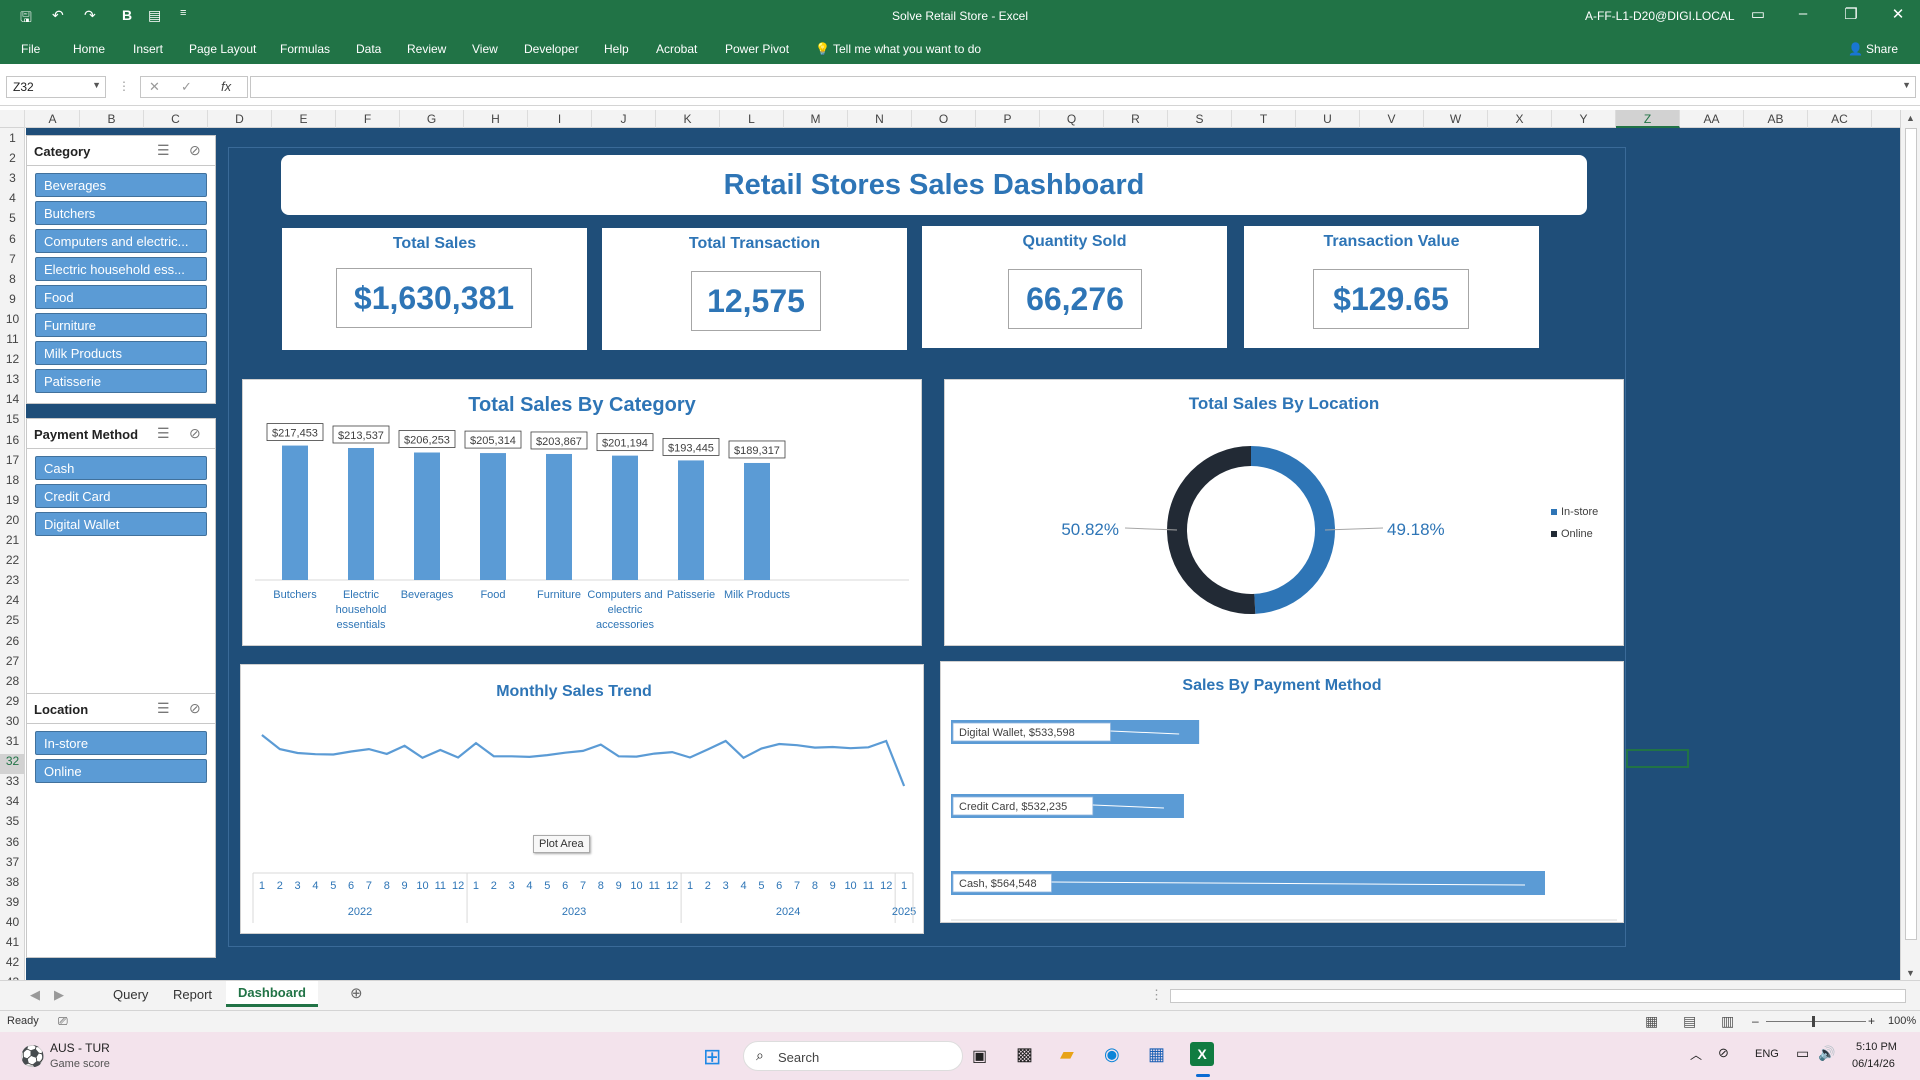  What do you see at coordinates (12, 841) in the screenshot?
I see `row-header: 36` at bounding box center [12, 841].